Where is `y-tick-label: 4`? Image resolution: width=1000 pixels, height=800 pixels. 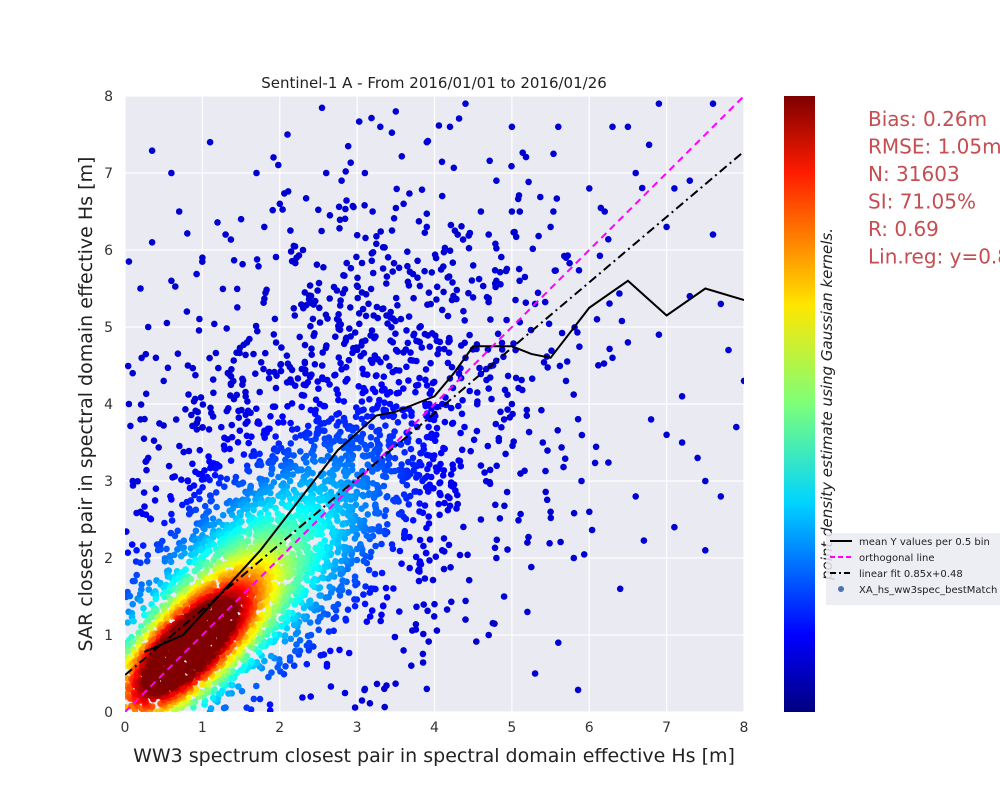 y-tick-label: 4 is located at coordinates (108, 405).